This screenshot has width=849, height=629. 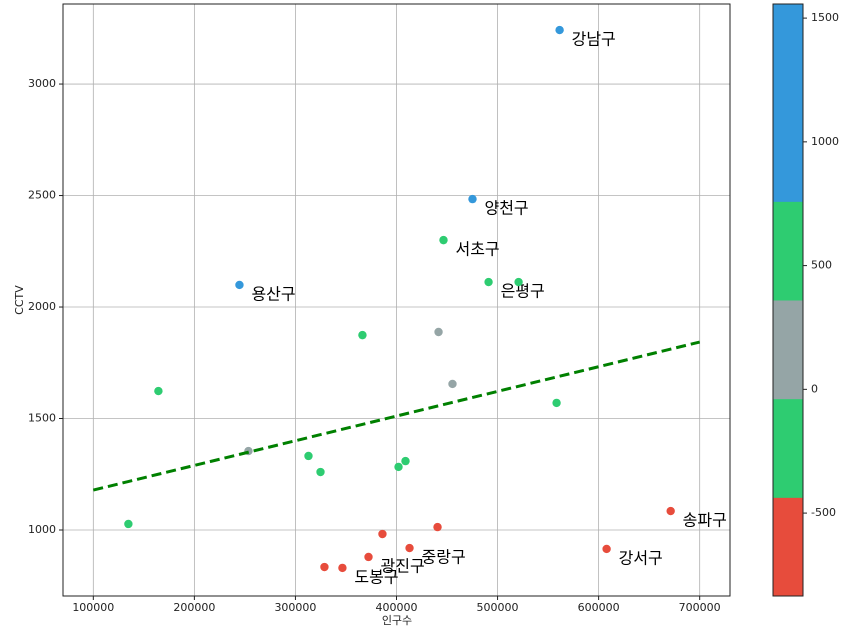 What do you see at coordinates (823, 512) in the screenshot?
I see `colorbar-tick-label: -500` at bounding box center [823, 512].